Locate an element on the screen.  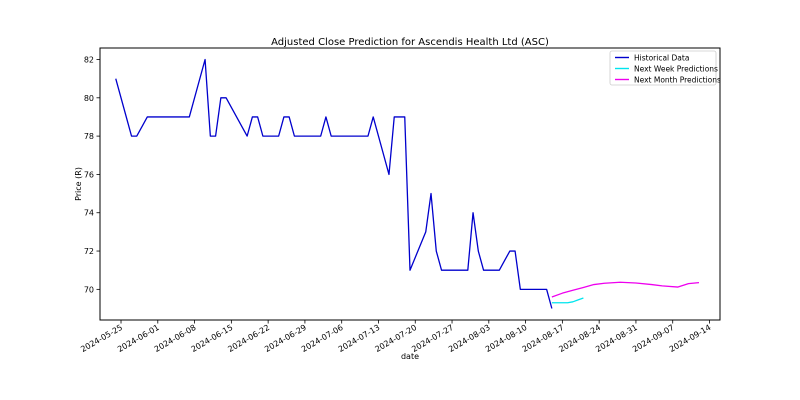
legend-label: Historical Data is located at coordinates (661, 58).